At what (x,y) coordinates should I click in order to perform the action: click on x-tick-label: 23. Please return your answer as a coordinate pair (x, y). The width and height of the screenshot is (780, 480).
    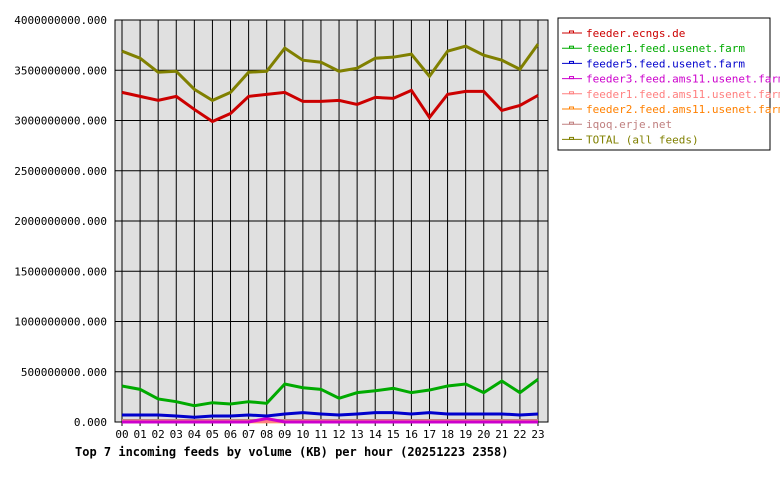
    Looking at the image, I should click on (537, 434).